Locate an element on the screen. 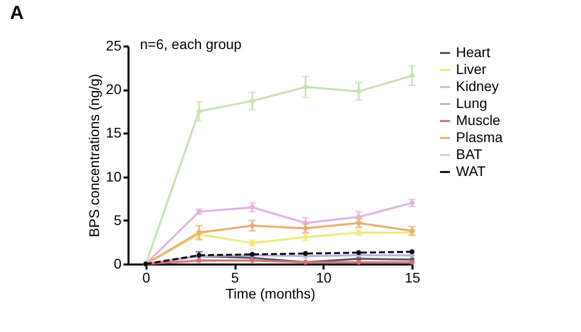 This screenshot has height=332, width=581. x-axis-title: Time (months) is located at coordinates (271, 294).